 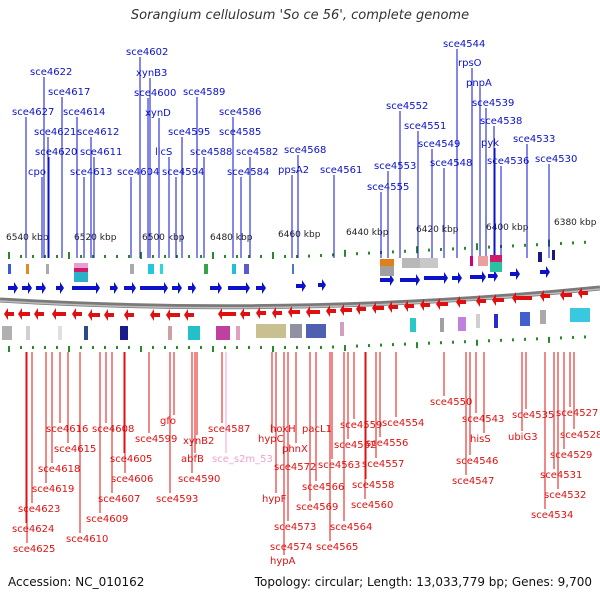 What do you see at coordinates (483, 419) in the screenshot?
I see `reverse-gene-label: sce4543` at bounding box center [483, 419].